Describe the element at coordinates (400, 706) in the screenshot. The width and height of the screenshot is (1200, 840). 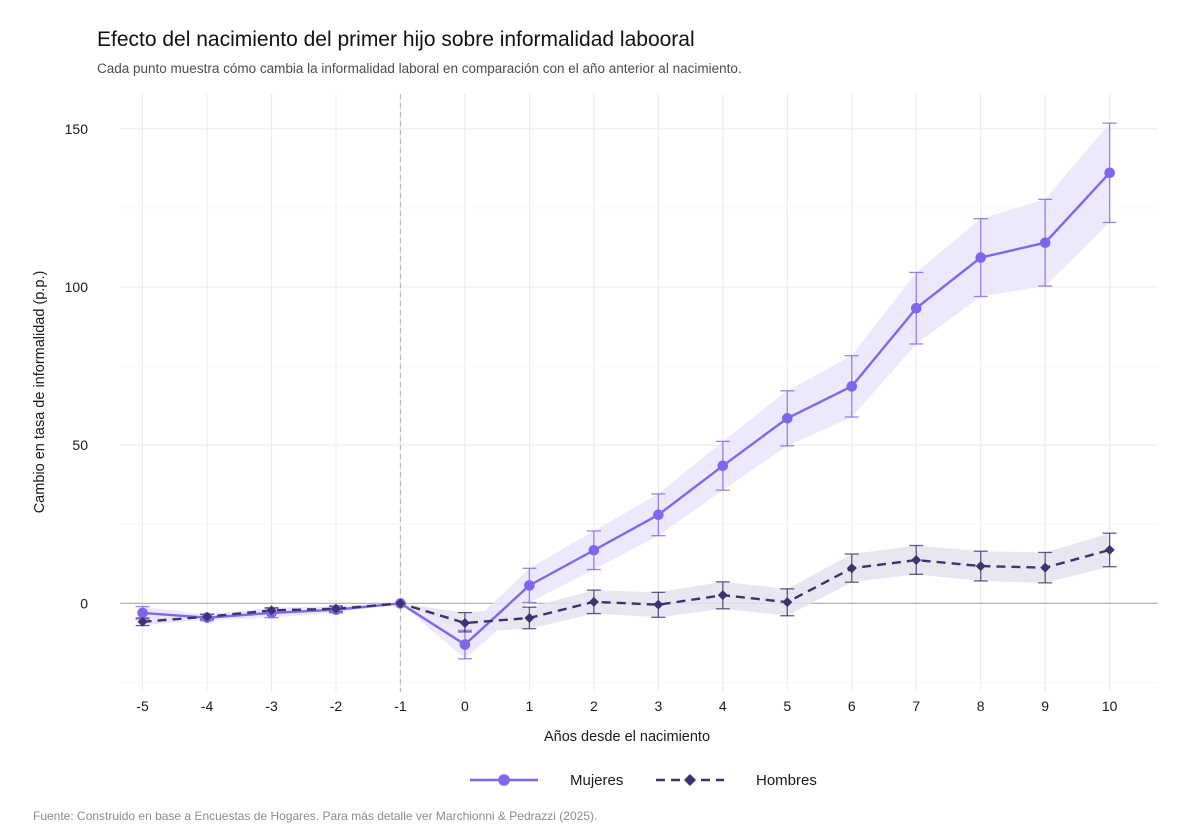
I see `x-tick-label: -1` at that location.